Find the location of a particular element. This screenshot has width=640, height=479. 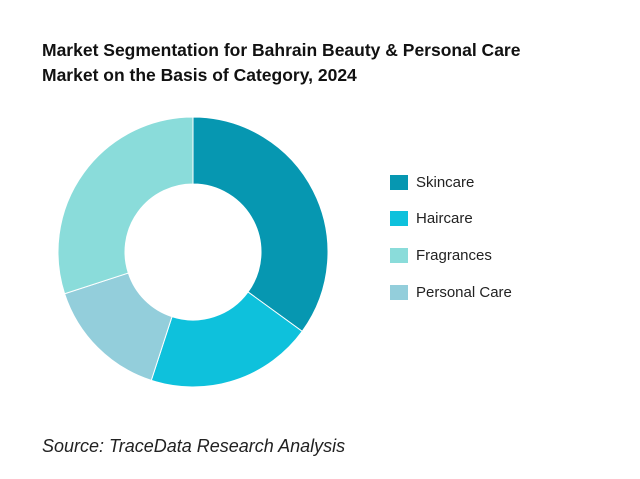

donut-slice-skincare is located at coordinates (260, 224).